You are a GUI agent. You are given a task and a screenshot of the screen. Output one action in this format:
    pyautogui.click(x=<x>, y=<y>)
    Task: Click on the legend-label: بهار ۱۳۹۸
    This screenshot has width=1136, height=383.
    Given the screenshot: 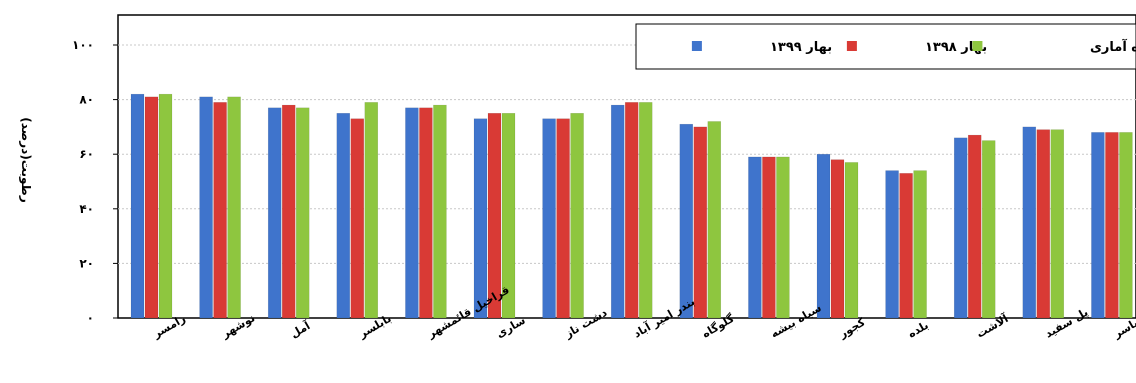 What is the action you would take?
    pyautogui.click(x=956, y=47)
    